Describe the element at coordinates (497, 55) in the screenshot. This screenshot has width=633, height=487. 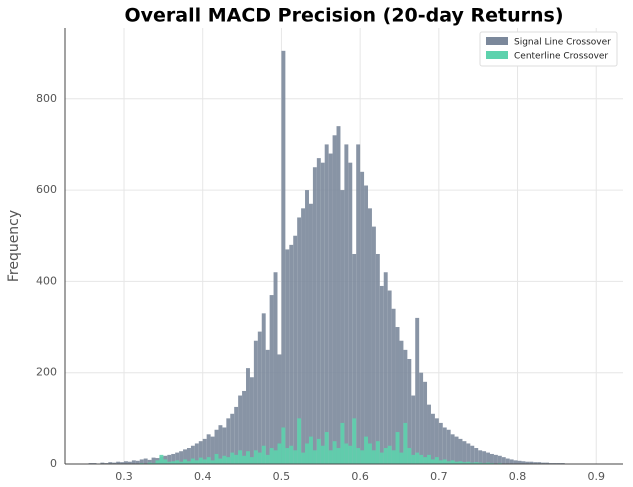
I see `legend-swatch` at that location.